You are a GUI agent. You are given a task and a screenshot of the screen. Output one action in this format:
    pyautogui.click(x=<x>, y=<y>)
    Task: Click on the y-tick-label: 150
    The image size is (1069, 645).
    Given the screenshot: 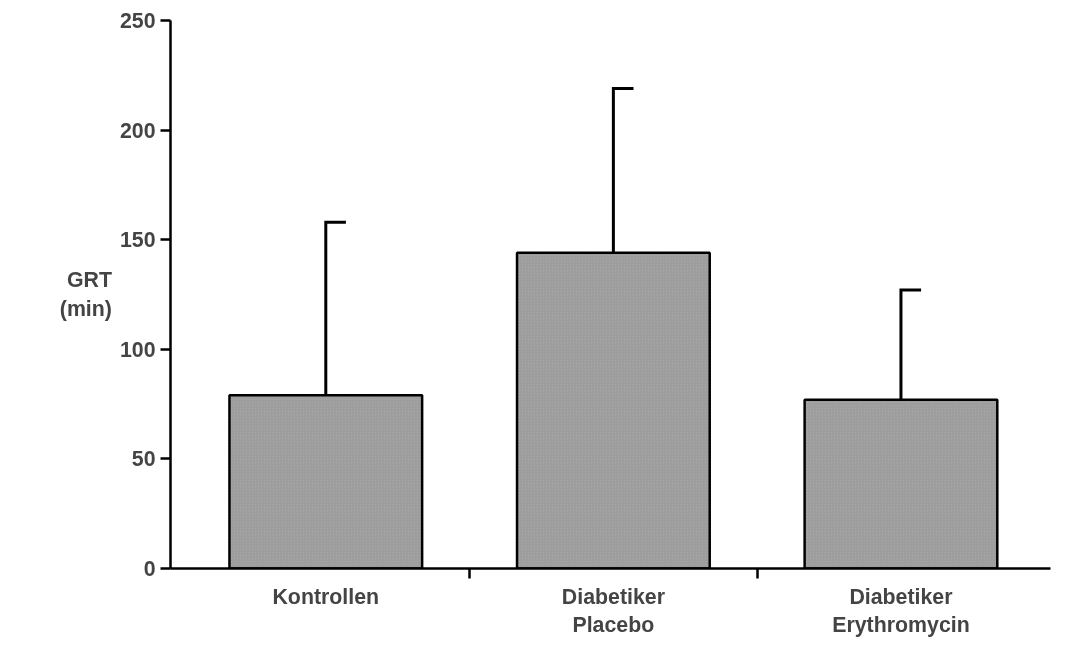 What is the action you would take?
    pyautogui.click(x=137, y=240)
    